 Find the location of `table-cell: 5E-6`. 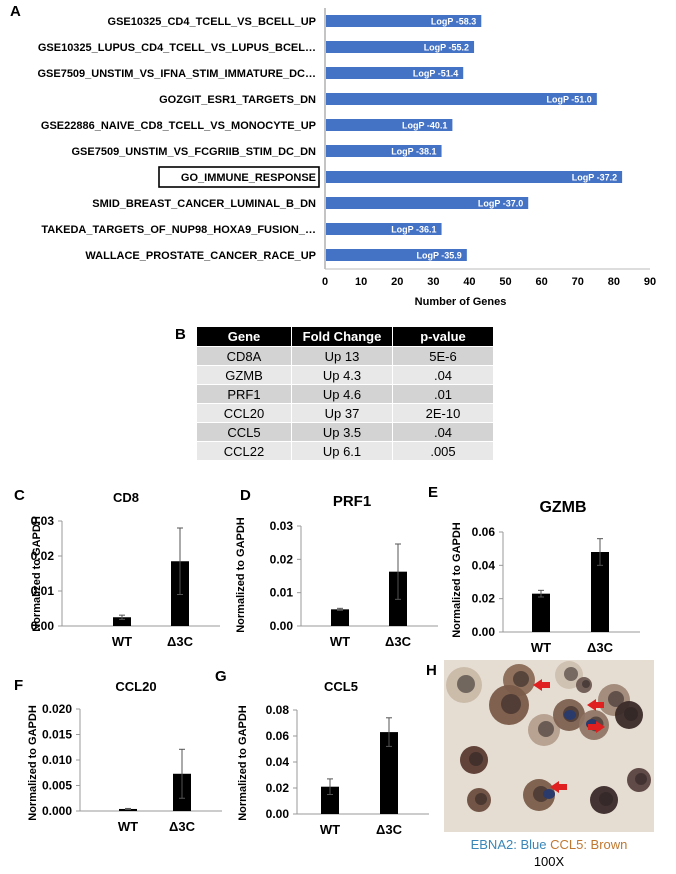

table-cell: 5E-6 is located at coordinates (443, 356).